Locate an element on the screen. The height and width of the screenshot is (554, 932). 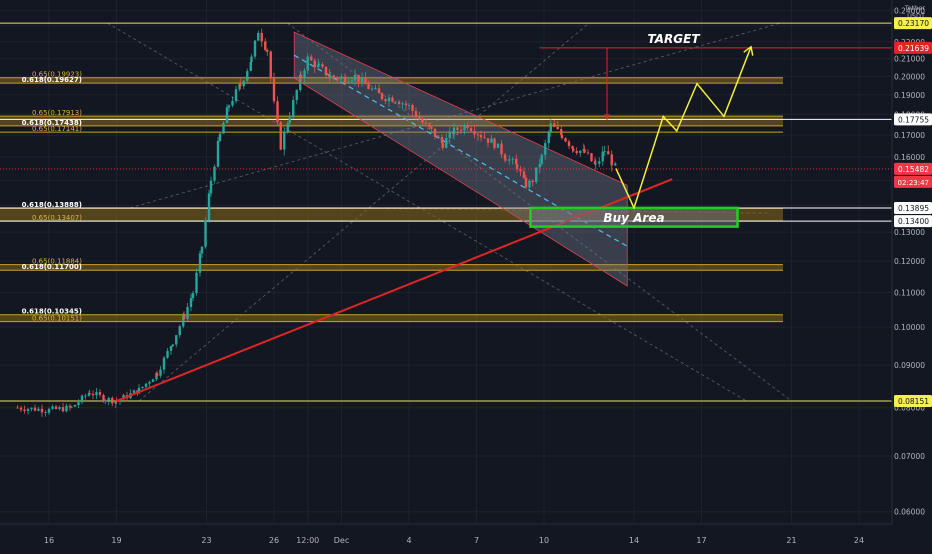
level-price-tag: 0.23170 is located at coordinates (913, 23).